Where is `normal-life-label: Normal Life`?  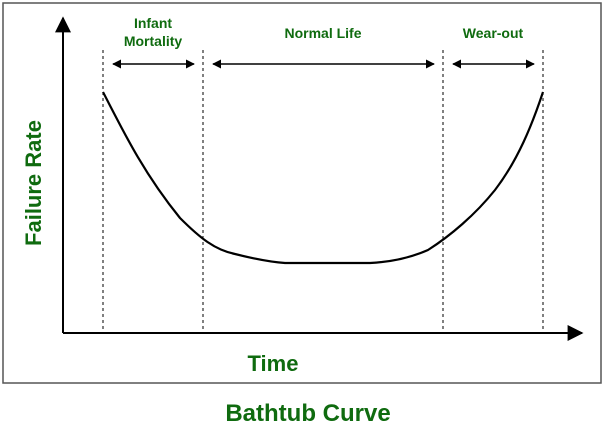 normal-life-label: Normal Life is located at coordinates (322, 33).